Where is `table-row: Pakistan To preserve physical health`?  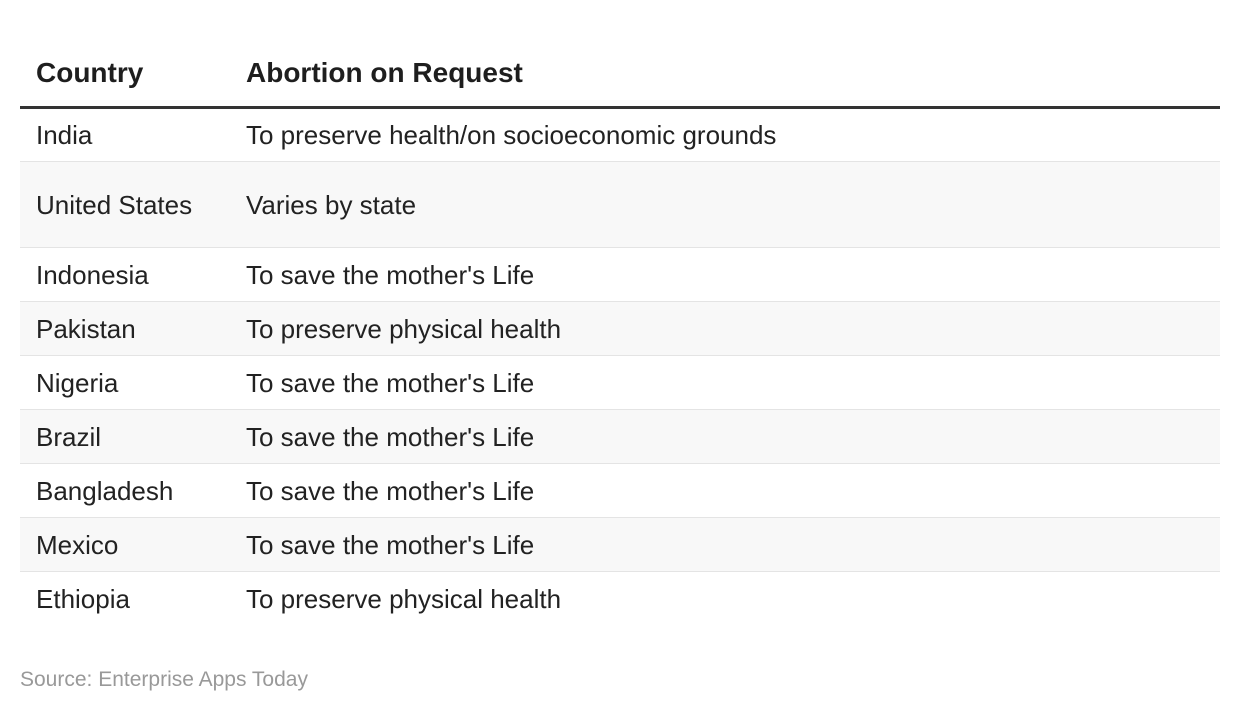 table-row: Pakistan To preserve physical health is located at coordinates (620, 328).